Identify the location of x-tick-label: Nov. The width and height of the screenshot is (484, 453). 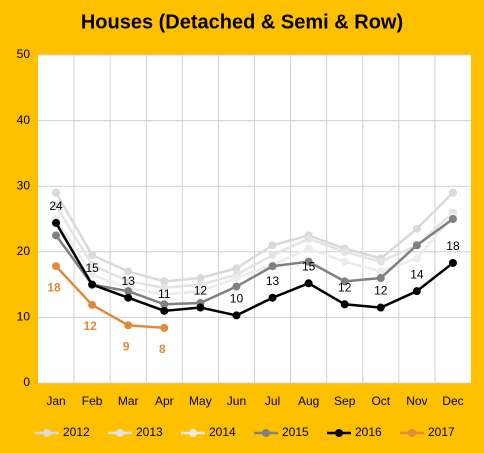
(416, 401).